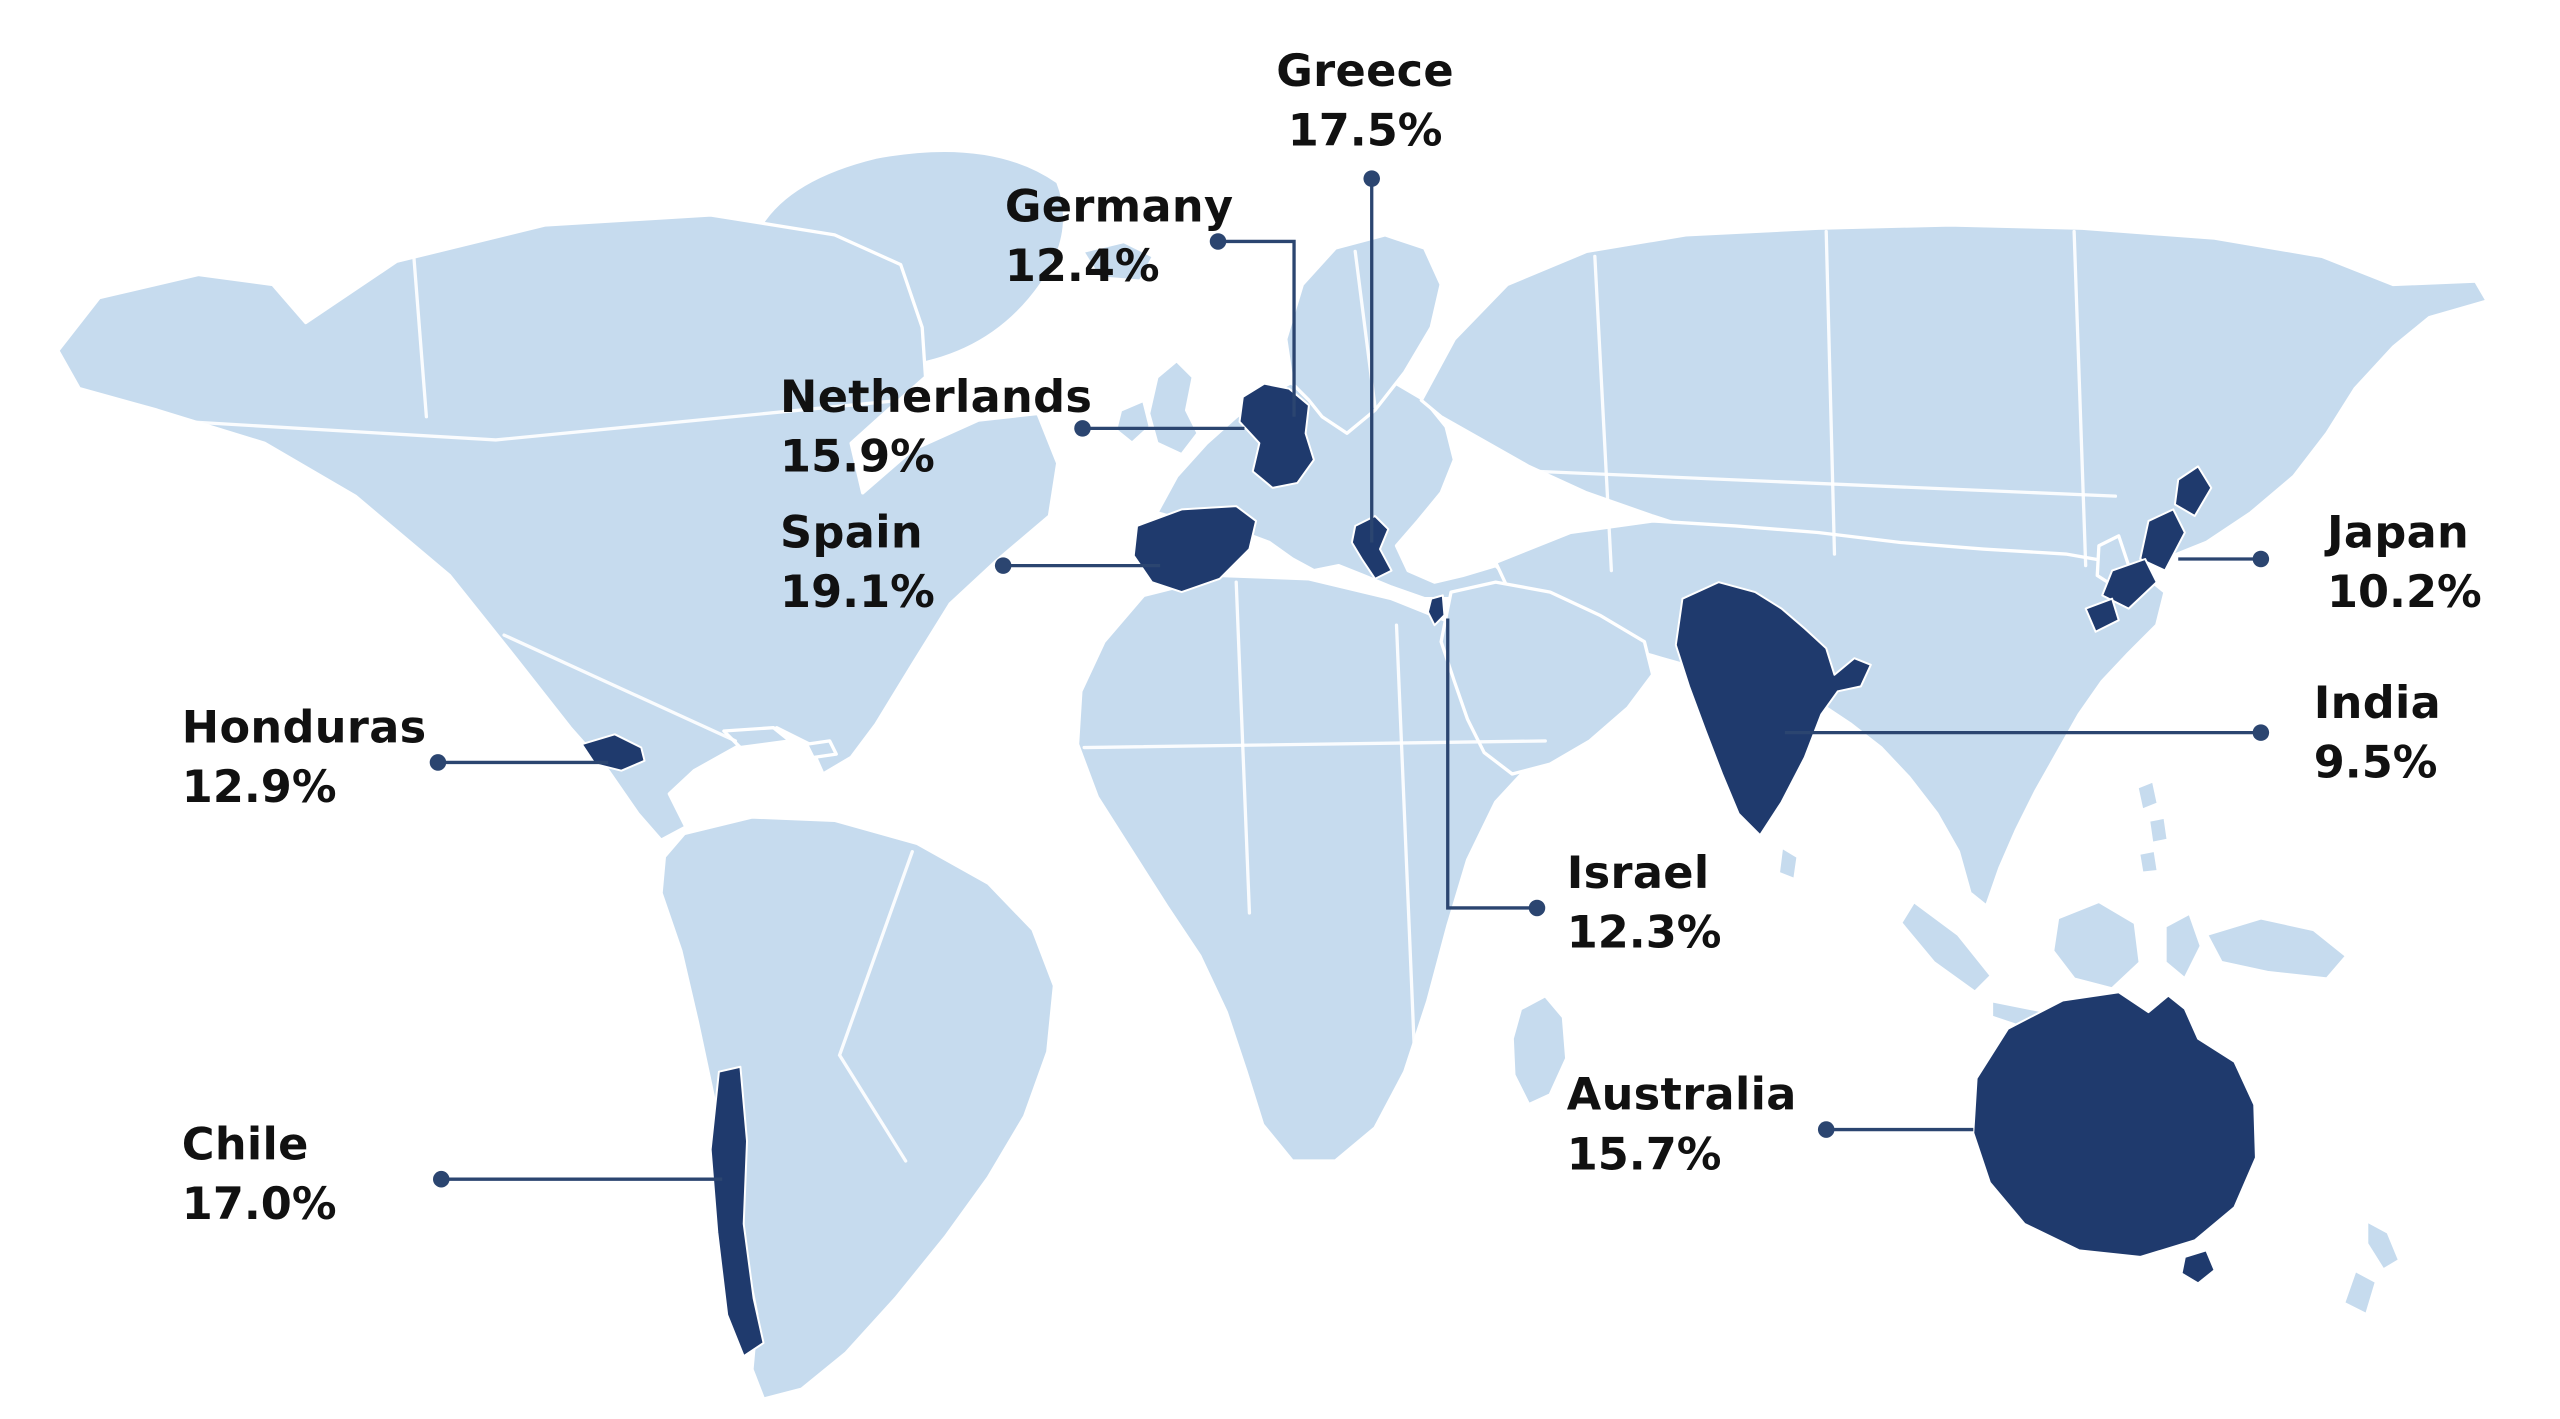 Image resolution: width=2560 pixels, height=1419 pixels. Describe the element at coordinates (1547, 678) in the screenshot. I see `landmass-arabia` at that location.